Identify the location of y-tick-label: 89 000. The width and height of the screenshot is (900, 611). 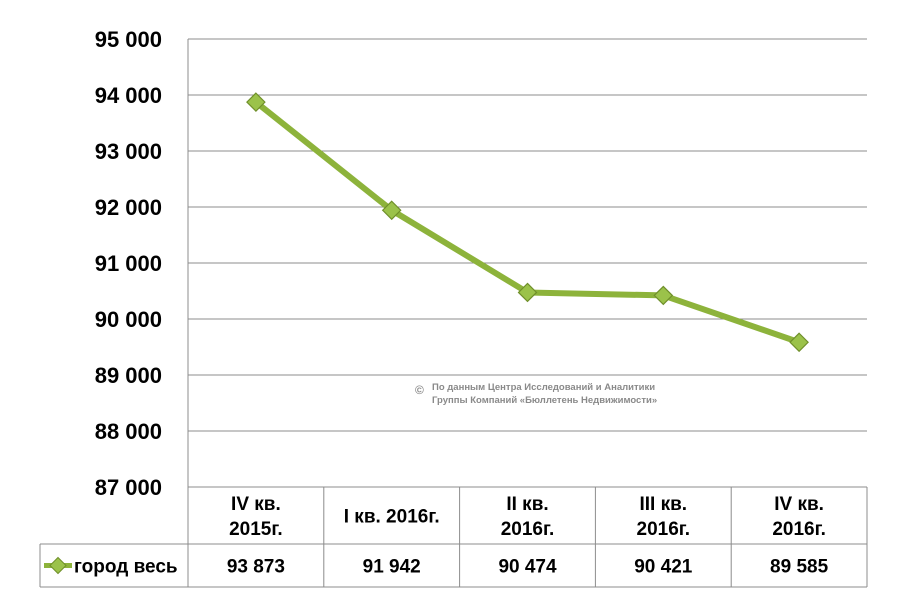
(128, 375).